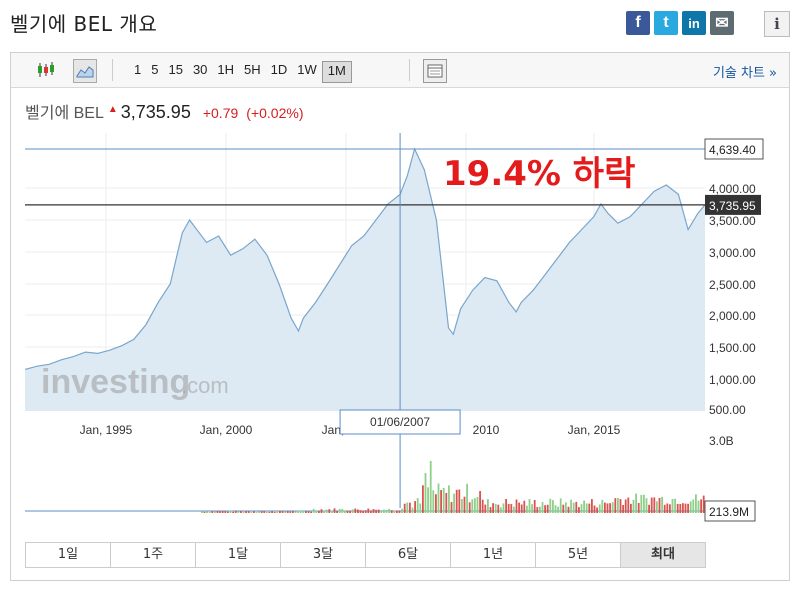  What do you see at coordinates (722, 23) in the screenshot?
I see `mail-icon: ✉` at bounding box center [722, 23].